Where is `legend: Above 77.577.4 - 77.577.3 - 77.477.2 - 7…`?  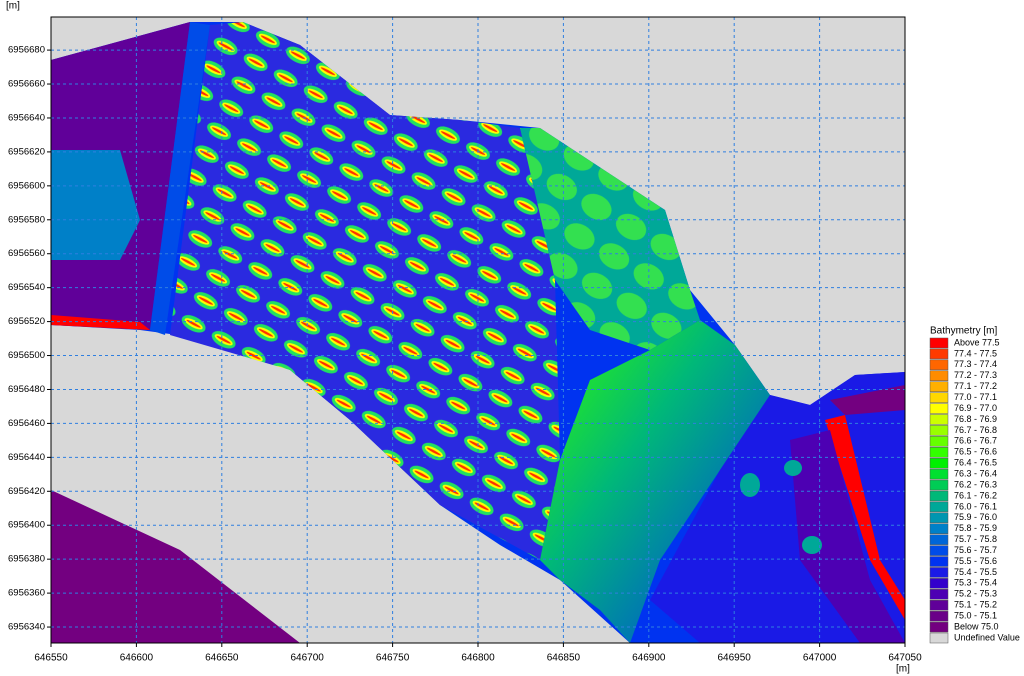
legend: Above 77.577.4 - 77.577.3 - 77.477.2 - 7… is located at coordinates (974, 490).